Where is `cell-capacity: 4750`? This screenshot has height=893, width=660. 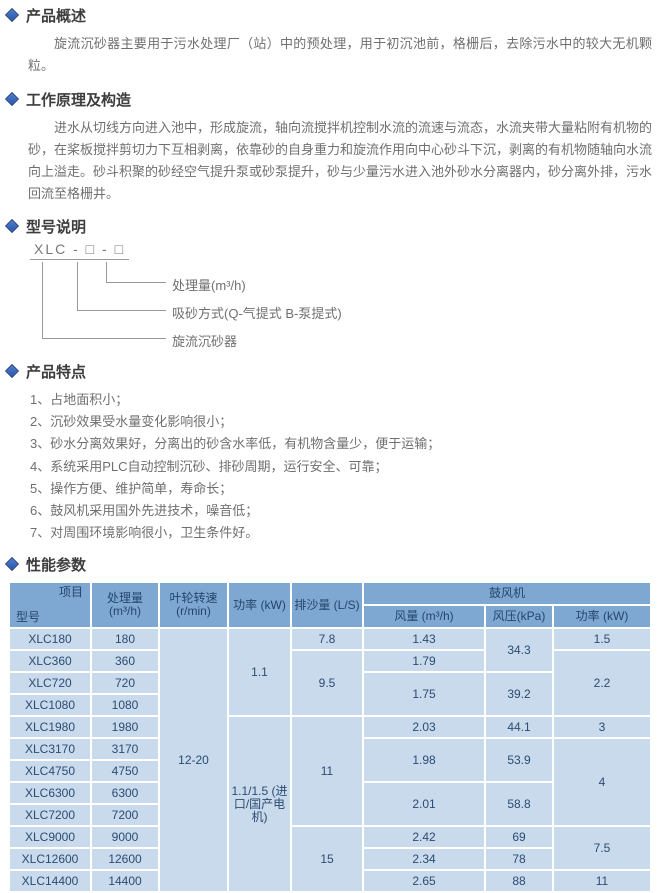 cell-capacity: 4750 is located at coordinates (125, 771).